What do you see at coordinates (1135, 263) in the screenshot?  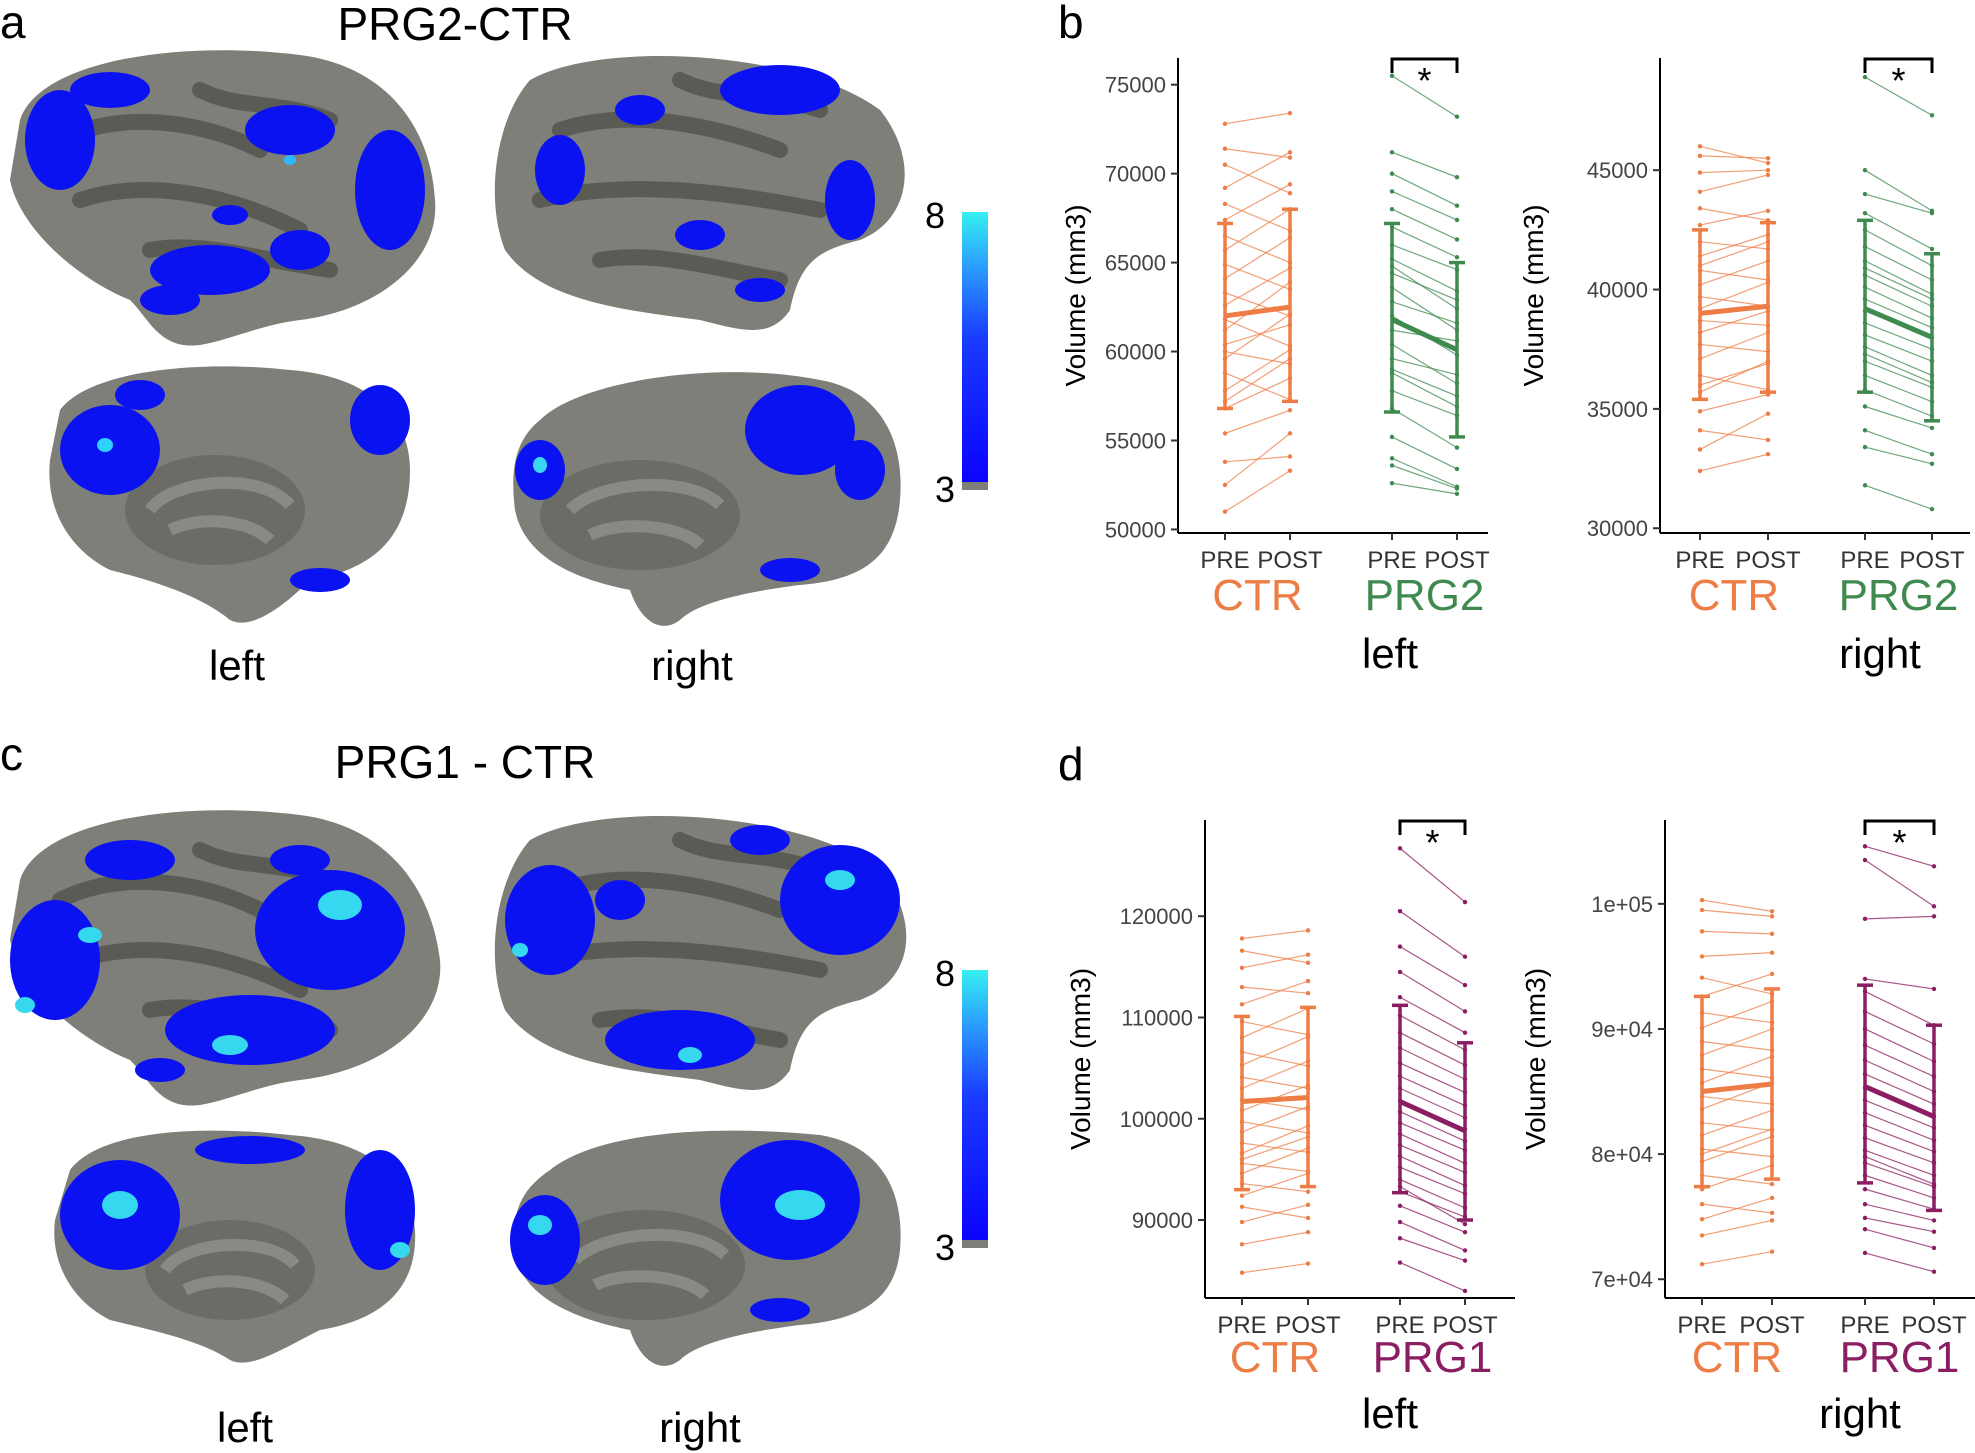 I see `y-tick-label: 65000` at bounding box center [1135, 263].